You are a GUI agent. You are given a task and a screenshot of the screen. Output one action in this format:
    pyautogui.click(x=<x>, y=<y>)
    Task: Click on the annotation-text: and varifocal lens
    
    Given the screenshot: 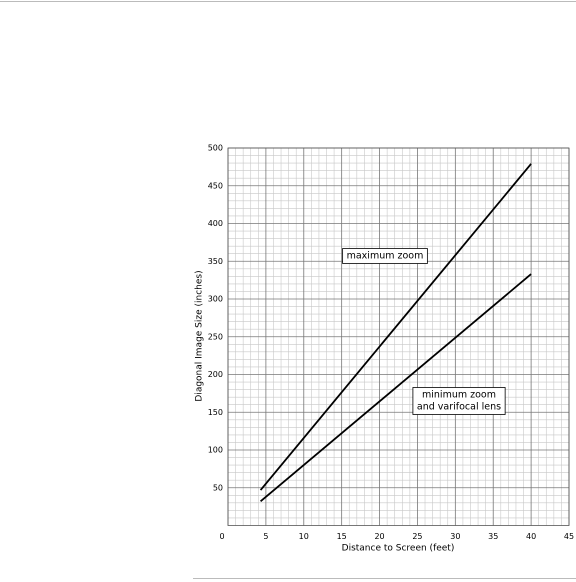 What is the action you would take?
    pyautogui.click(x=459, y=407)
    